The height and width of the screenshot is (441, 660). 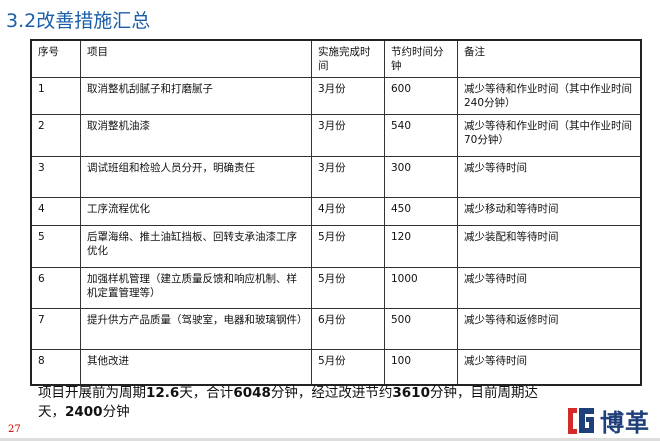 I want to click on cell-saved: 450, so click(x=421, y=211).